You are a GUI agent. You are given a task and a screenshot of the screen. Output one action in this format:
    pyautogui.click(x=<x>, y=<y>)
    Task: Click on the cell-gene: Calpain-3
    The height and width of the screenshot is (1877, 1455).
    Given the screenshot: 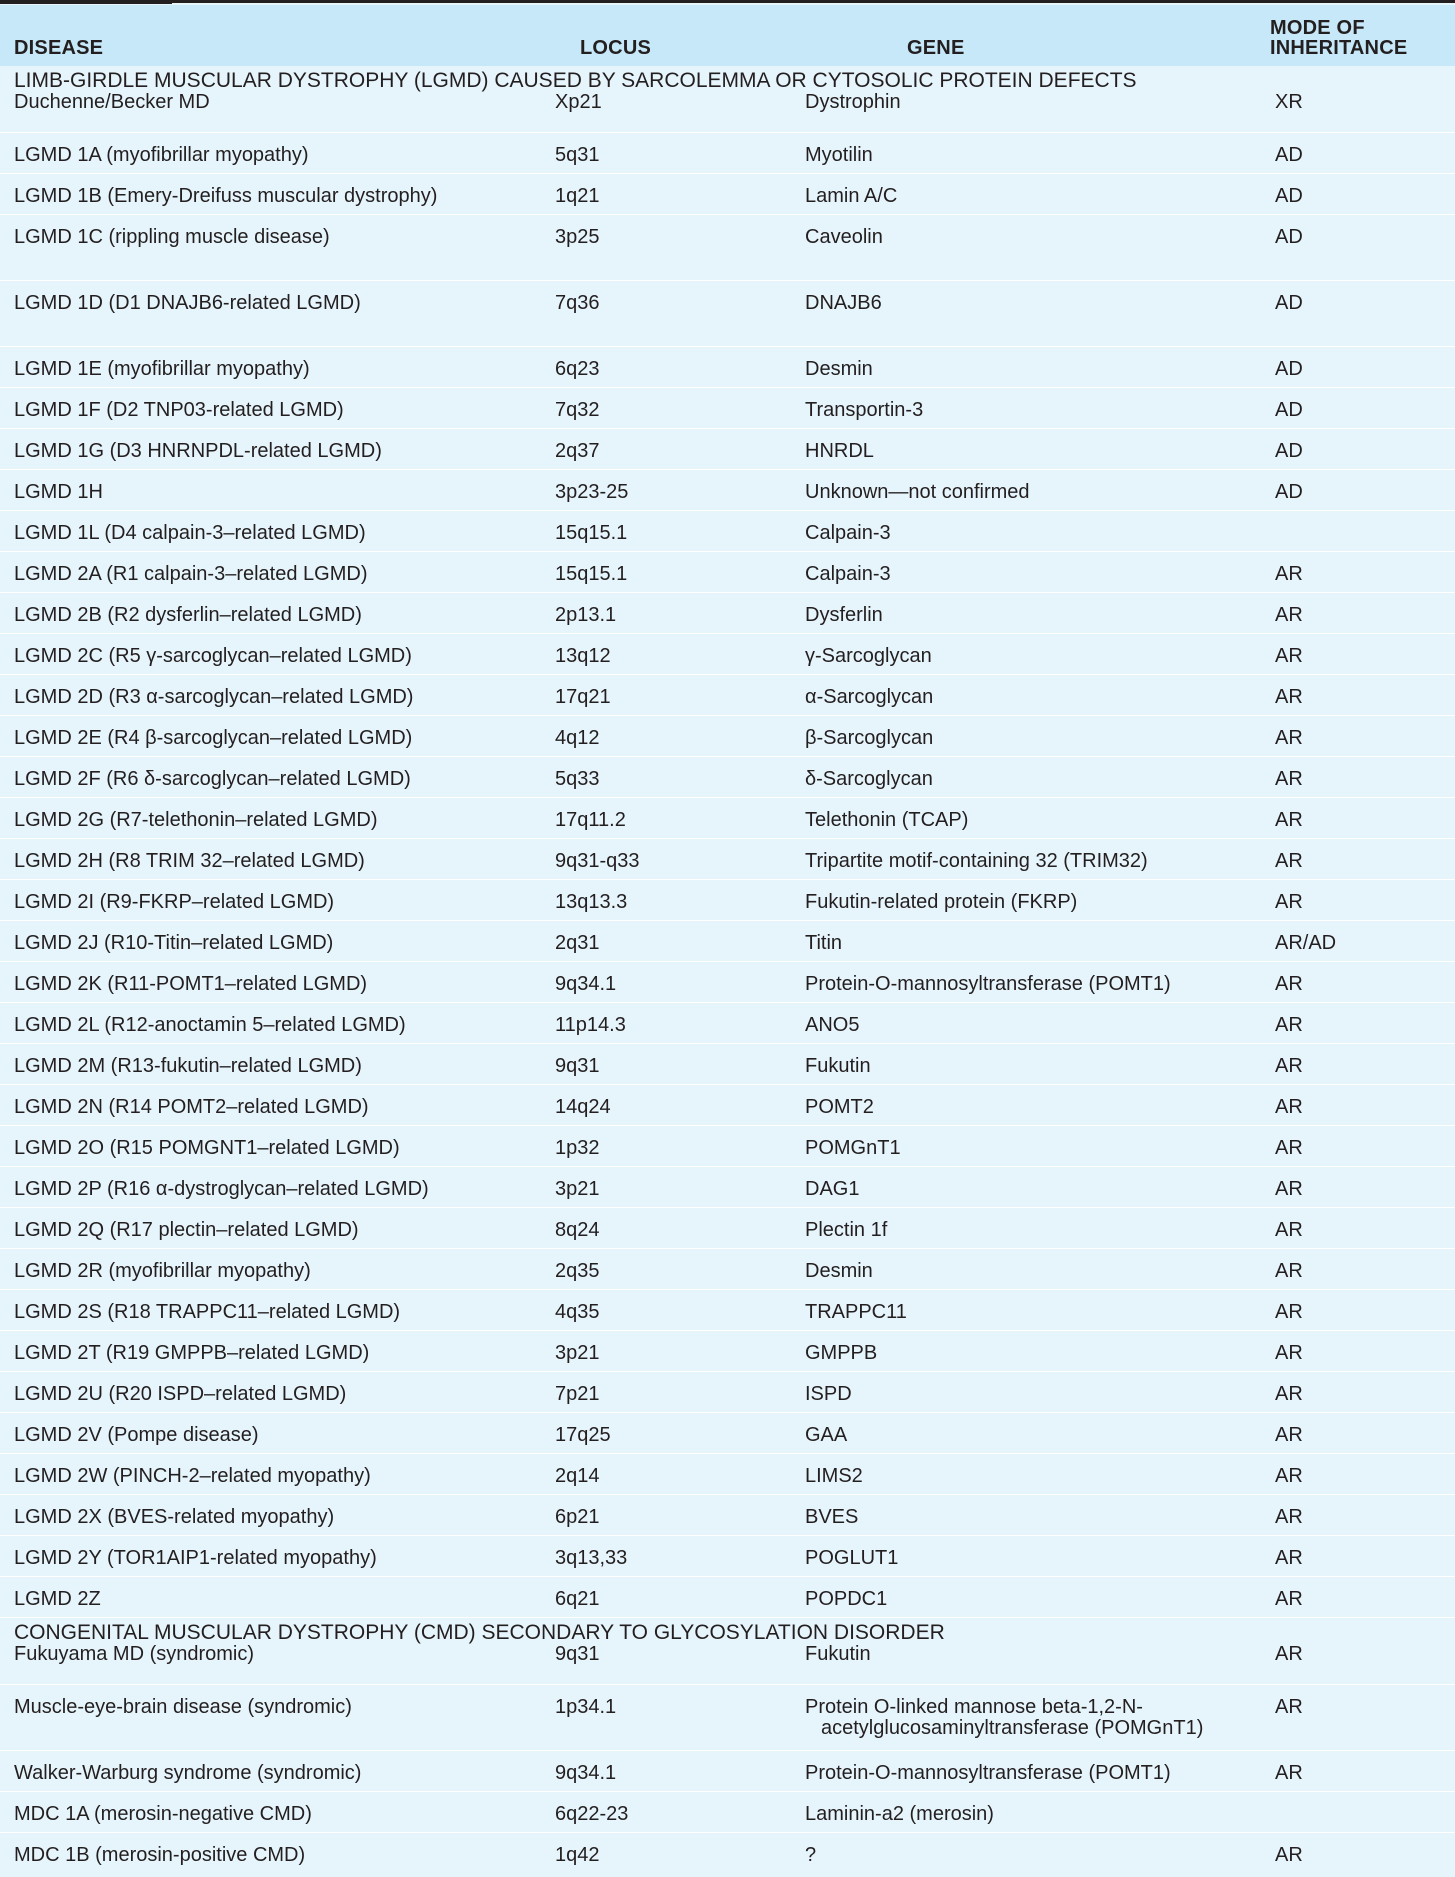 What is the action you would take?
    pyautogui.click(x=848, y=533)
    